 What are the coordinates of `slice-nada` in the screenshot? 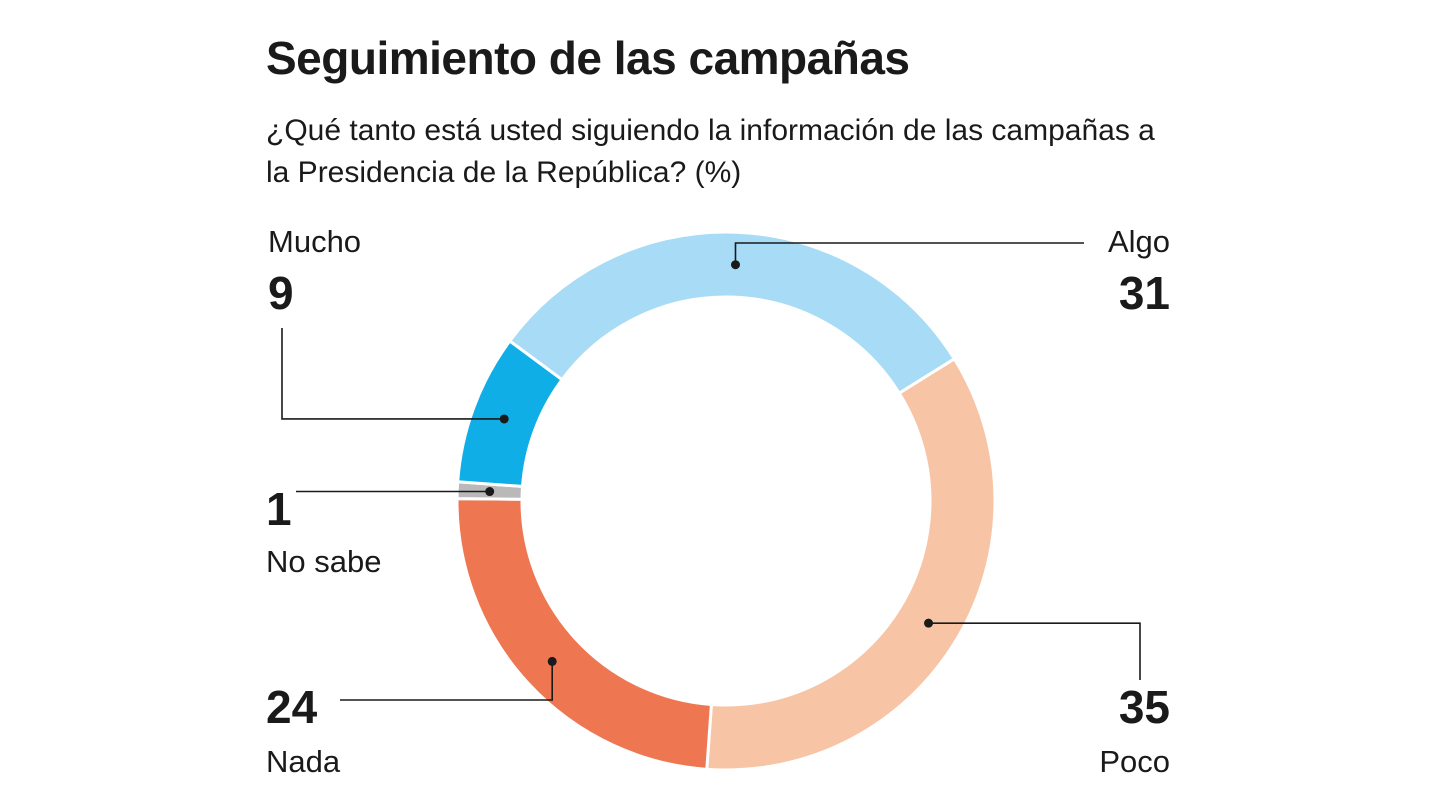 It's located at (584, 634).